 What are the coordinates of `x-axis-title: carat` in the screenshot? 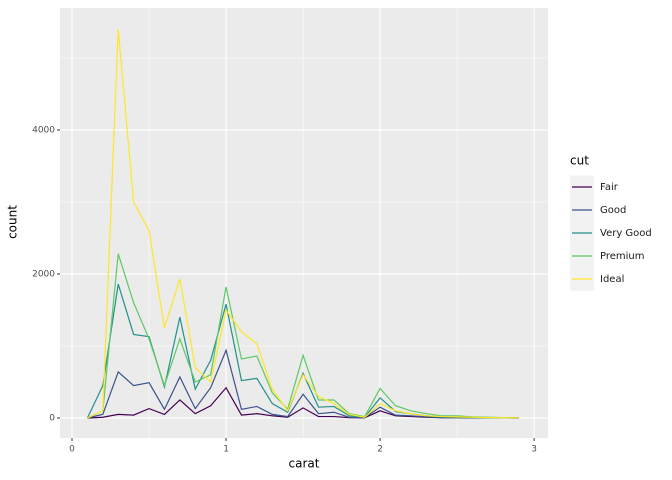 It's located at (304, 464).